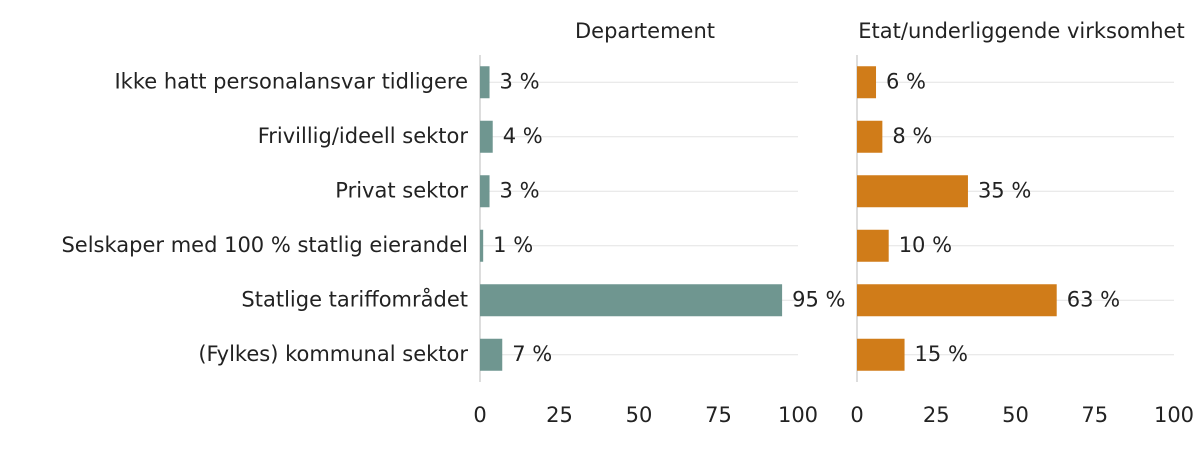 The height and width of the screenshot is (466, 1200). I want to click on value-label: 8 %, so click(912, 136).